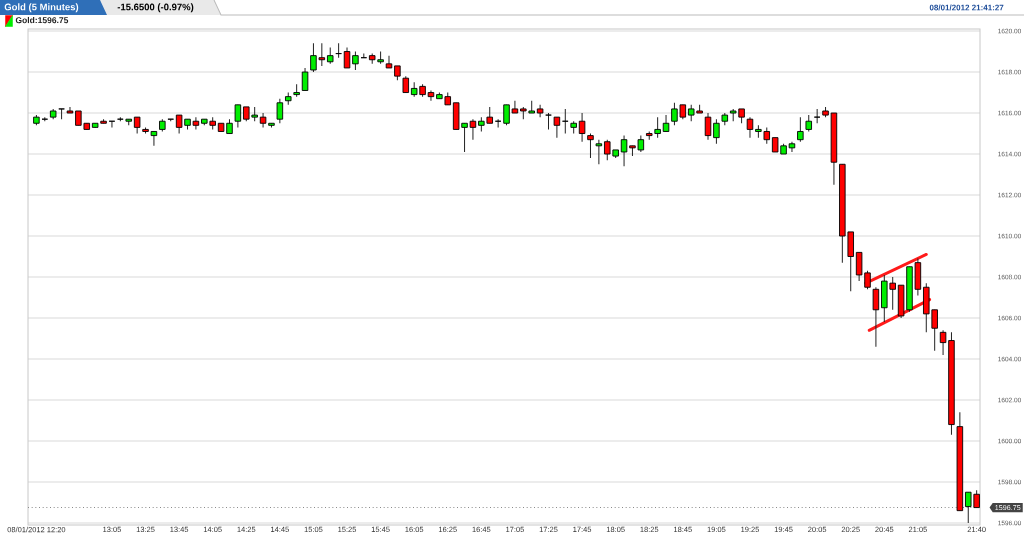  I want to click on chart-title: Gold (5 Minutes), so click(41, 8).